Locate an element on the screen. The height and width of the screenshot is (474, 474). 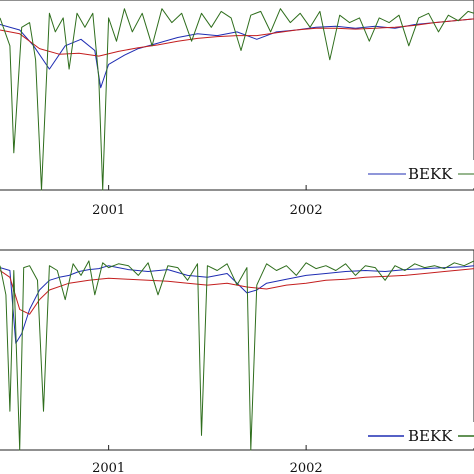
bottom-x-ticks: 2001 2002 is located at coordinates (207, 459).